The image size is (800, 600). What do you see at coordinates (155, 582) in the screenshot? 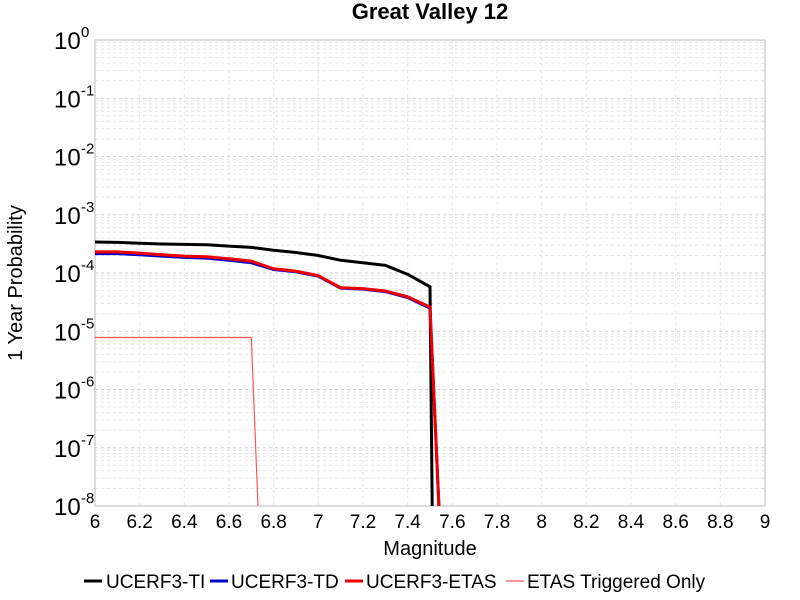
I see `legend-label: UCERF3-TI` at bounding box center [155, 582].